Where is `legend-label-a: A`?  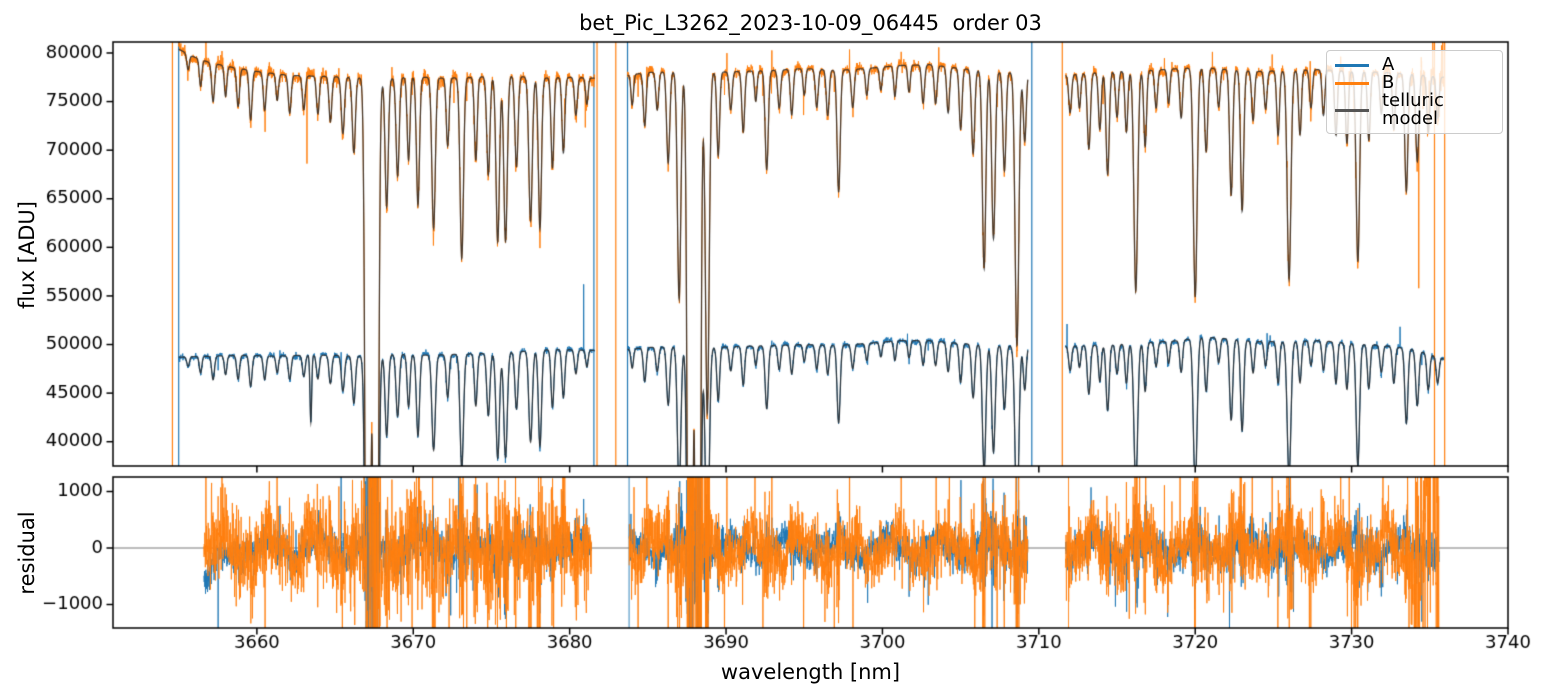 legend-label-a: A is located at coordinates (1388, 64).